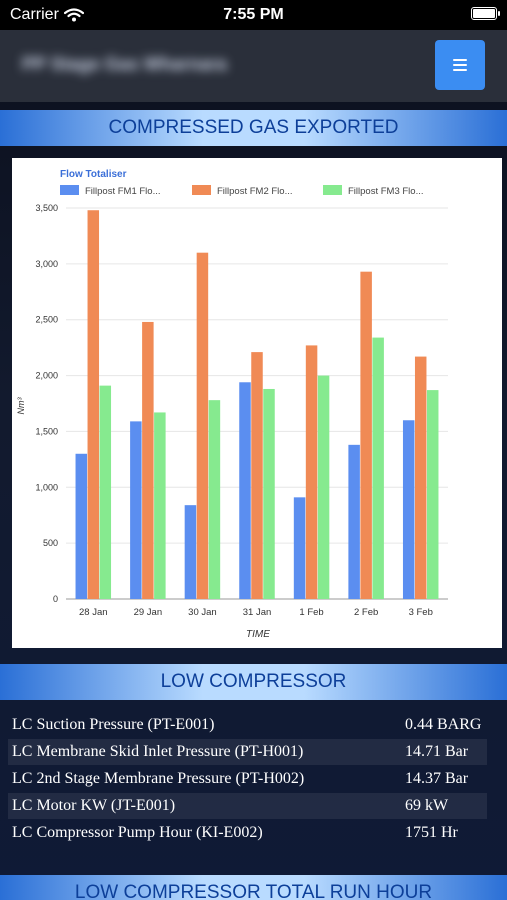  What do you see at coordinates (253, 66) in the screenshot?
I see `app-header: PP Stage Gas Wharnara` at bounding box center [253, 66].